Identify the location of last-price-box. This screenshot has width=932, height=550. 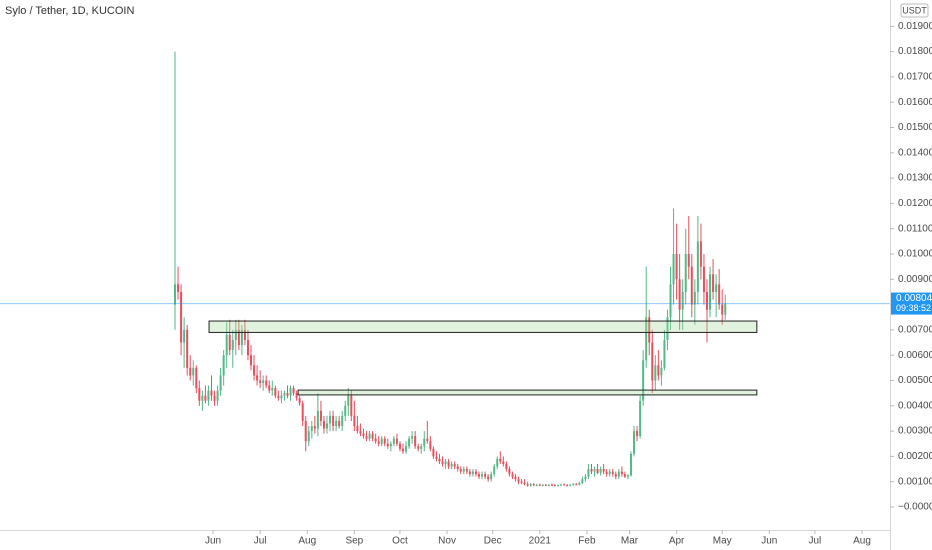
(911, 303).